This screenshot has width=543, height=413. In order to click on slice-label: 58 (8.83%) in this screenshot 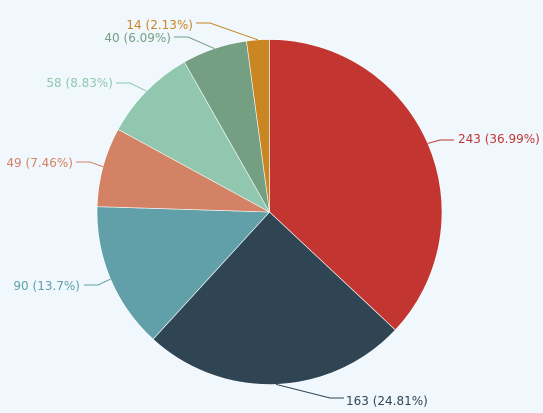, I will do `click(79, 83)`.